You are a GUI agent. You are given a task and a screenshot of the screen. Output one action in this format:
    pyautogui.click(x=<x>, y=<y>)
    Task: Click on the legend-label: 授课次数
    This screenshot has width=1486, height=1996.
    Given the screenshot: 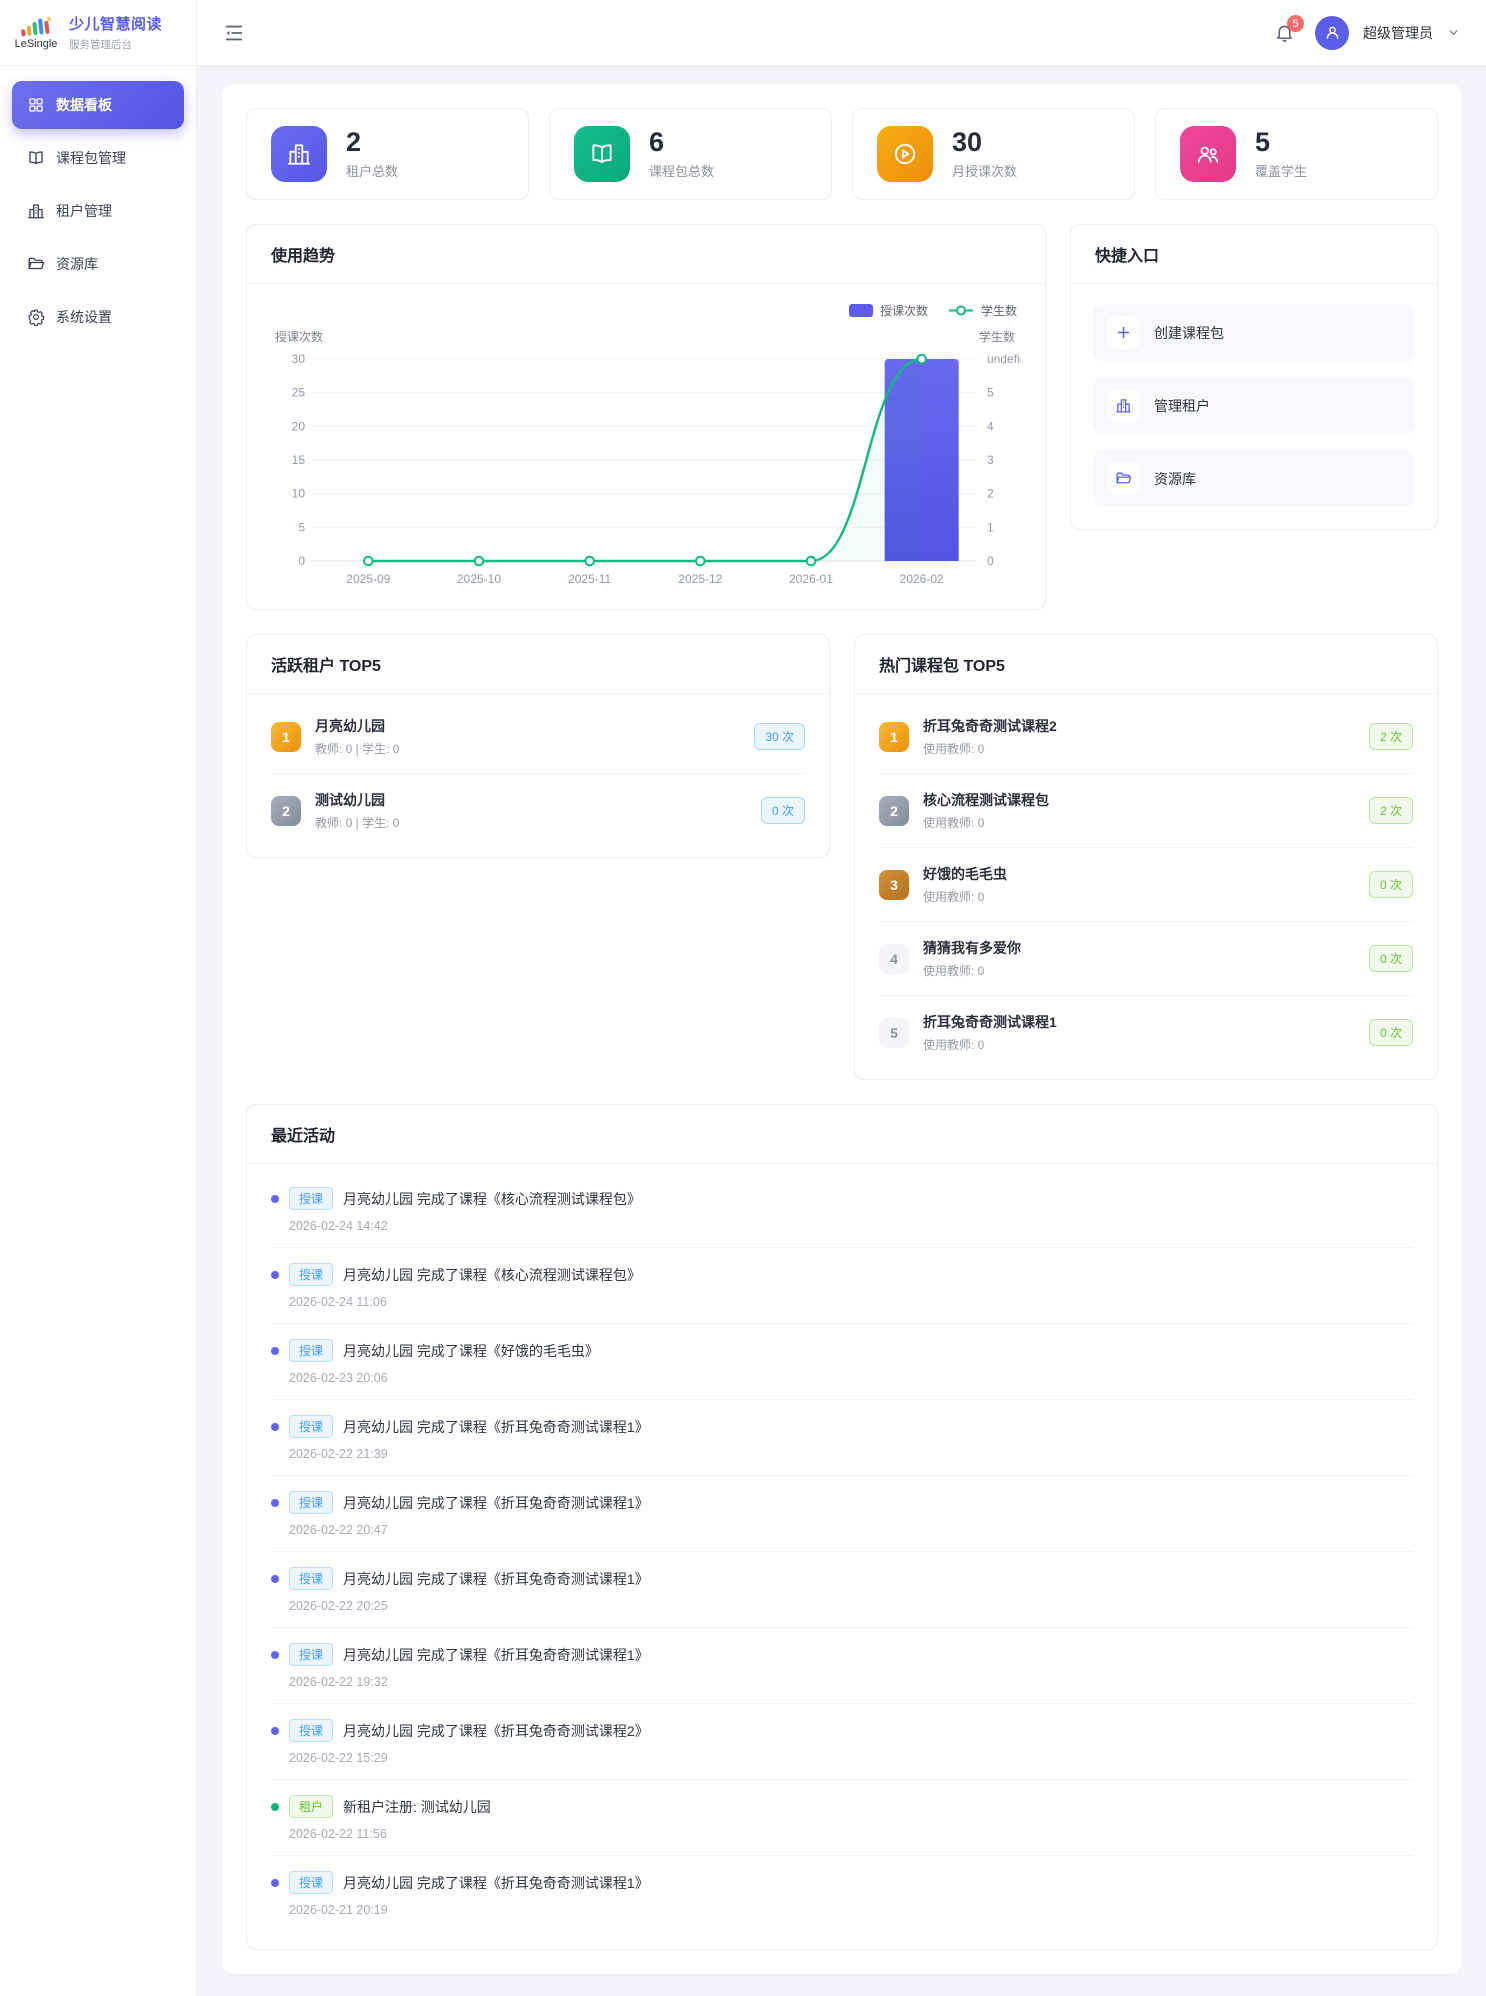 What is the action you would take?
    pyautogui.click(x=903, y=311)
    